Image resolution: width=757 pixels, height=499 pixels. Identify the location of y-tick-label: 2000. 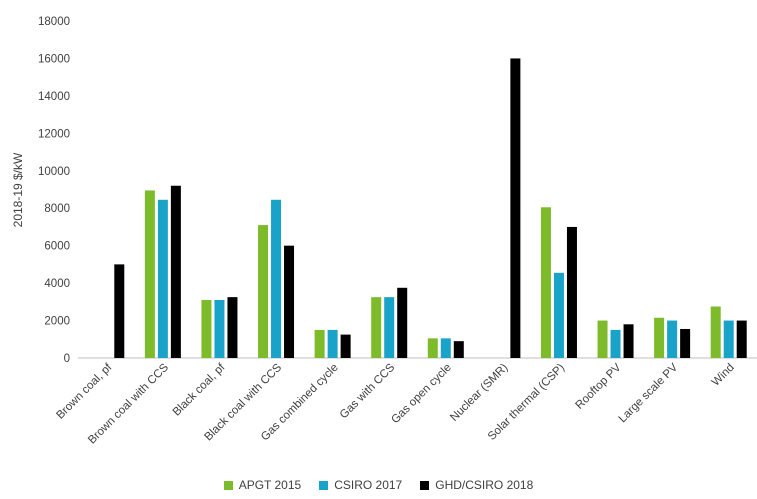
(57, 322).